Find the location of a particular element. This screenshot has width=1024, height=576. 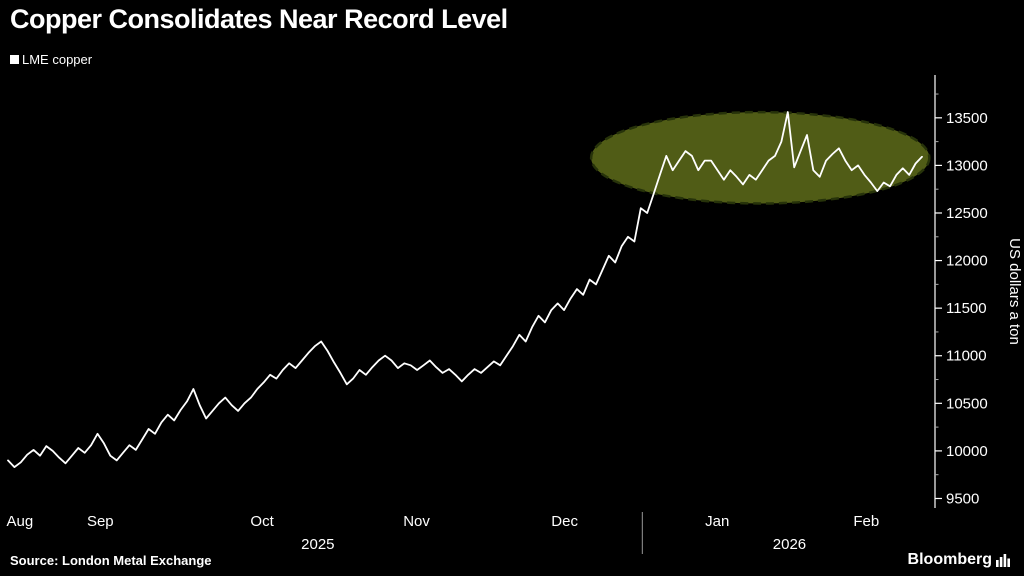

legend-label: LME copper is located at coordinates (57, 59).